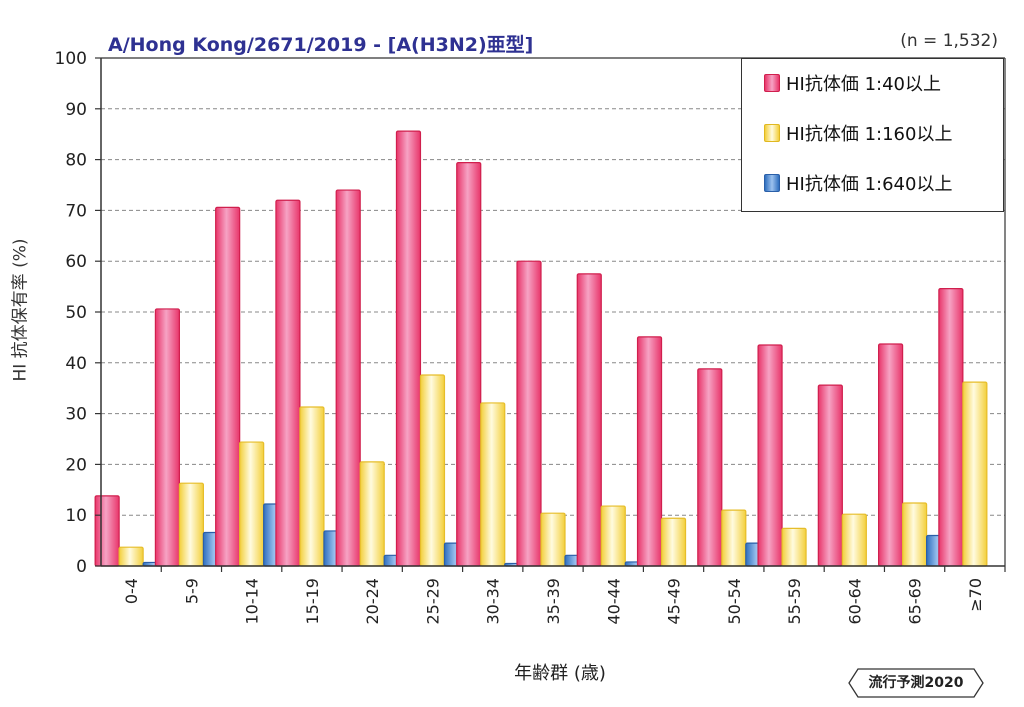 The height and width of the screenshot is (707, 1024). Describe the element at coordinates (76, 161) in the screenshot. I see `y-tick-label: 80` at that location.